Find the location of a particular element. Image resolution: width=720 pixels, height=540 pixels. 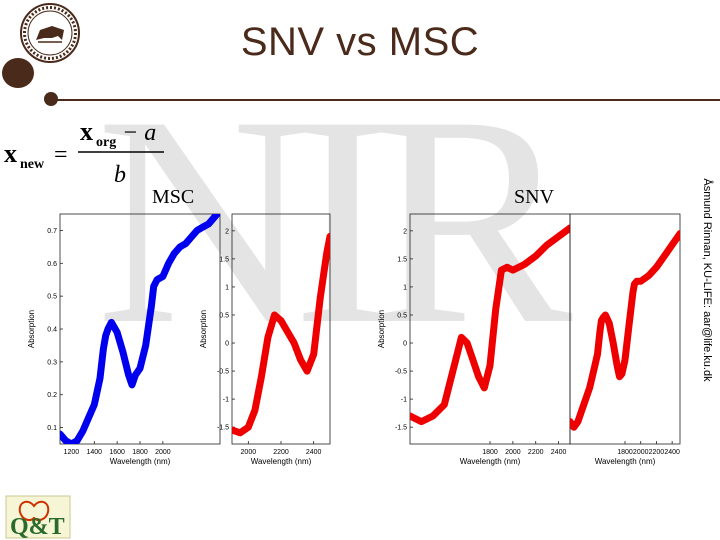

chart-1-series-band is located at coordinates (281, 334).